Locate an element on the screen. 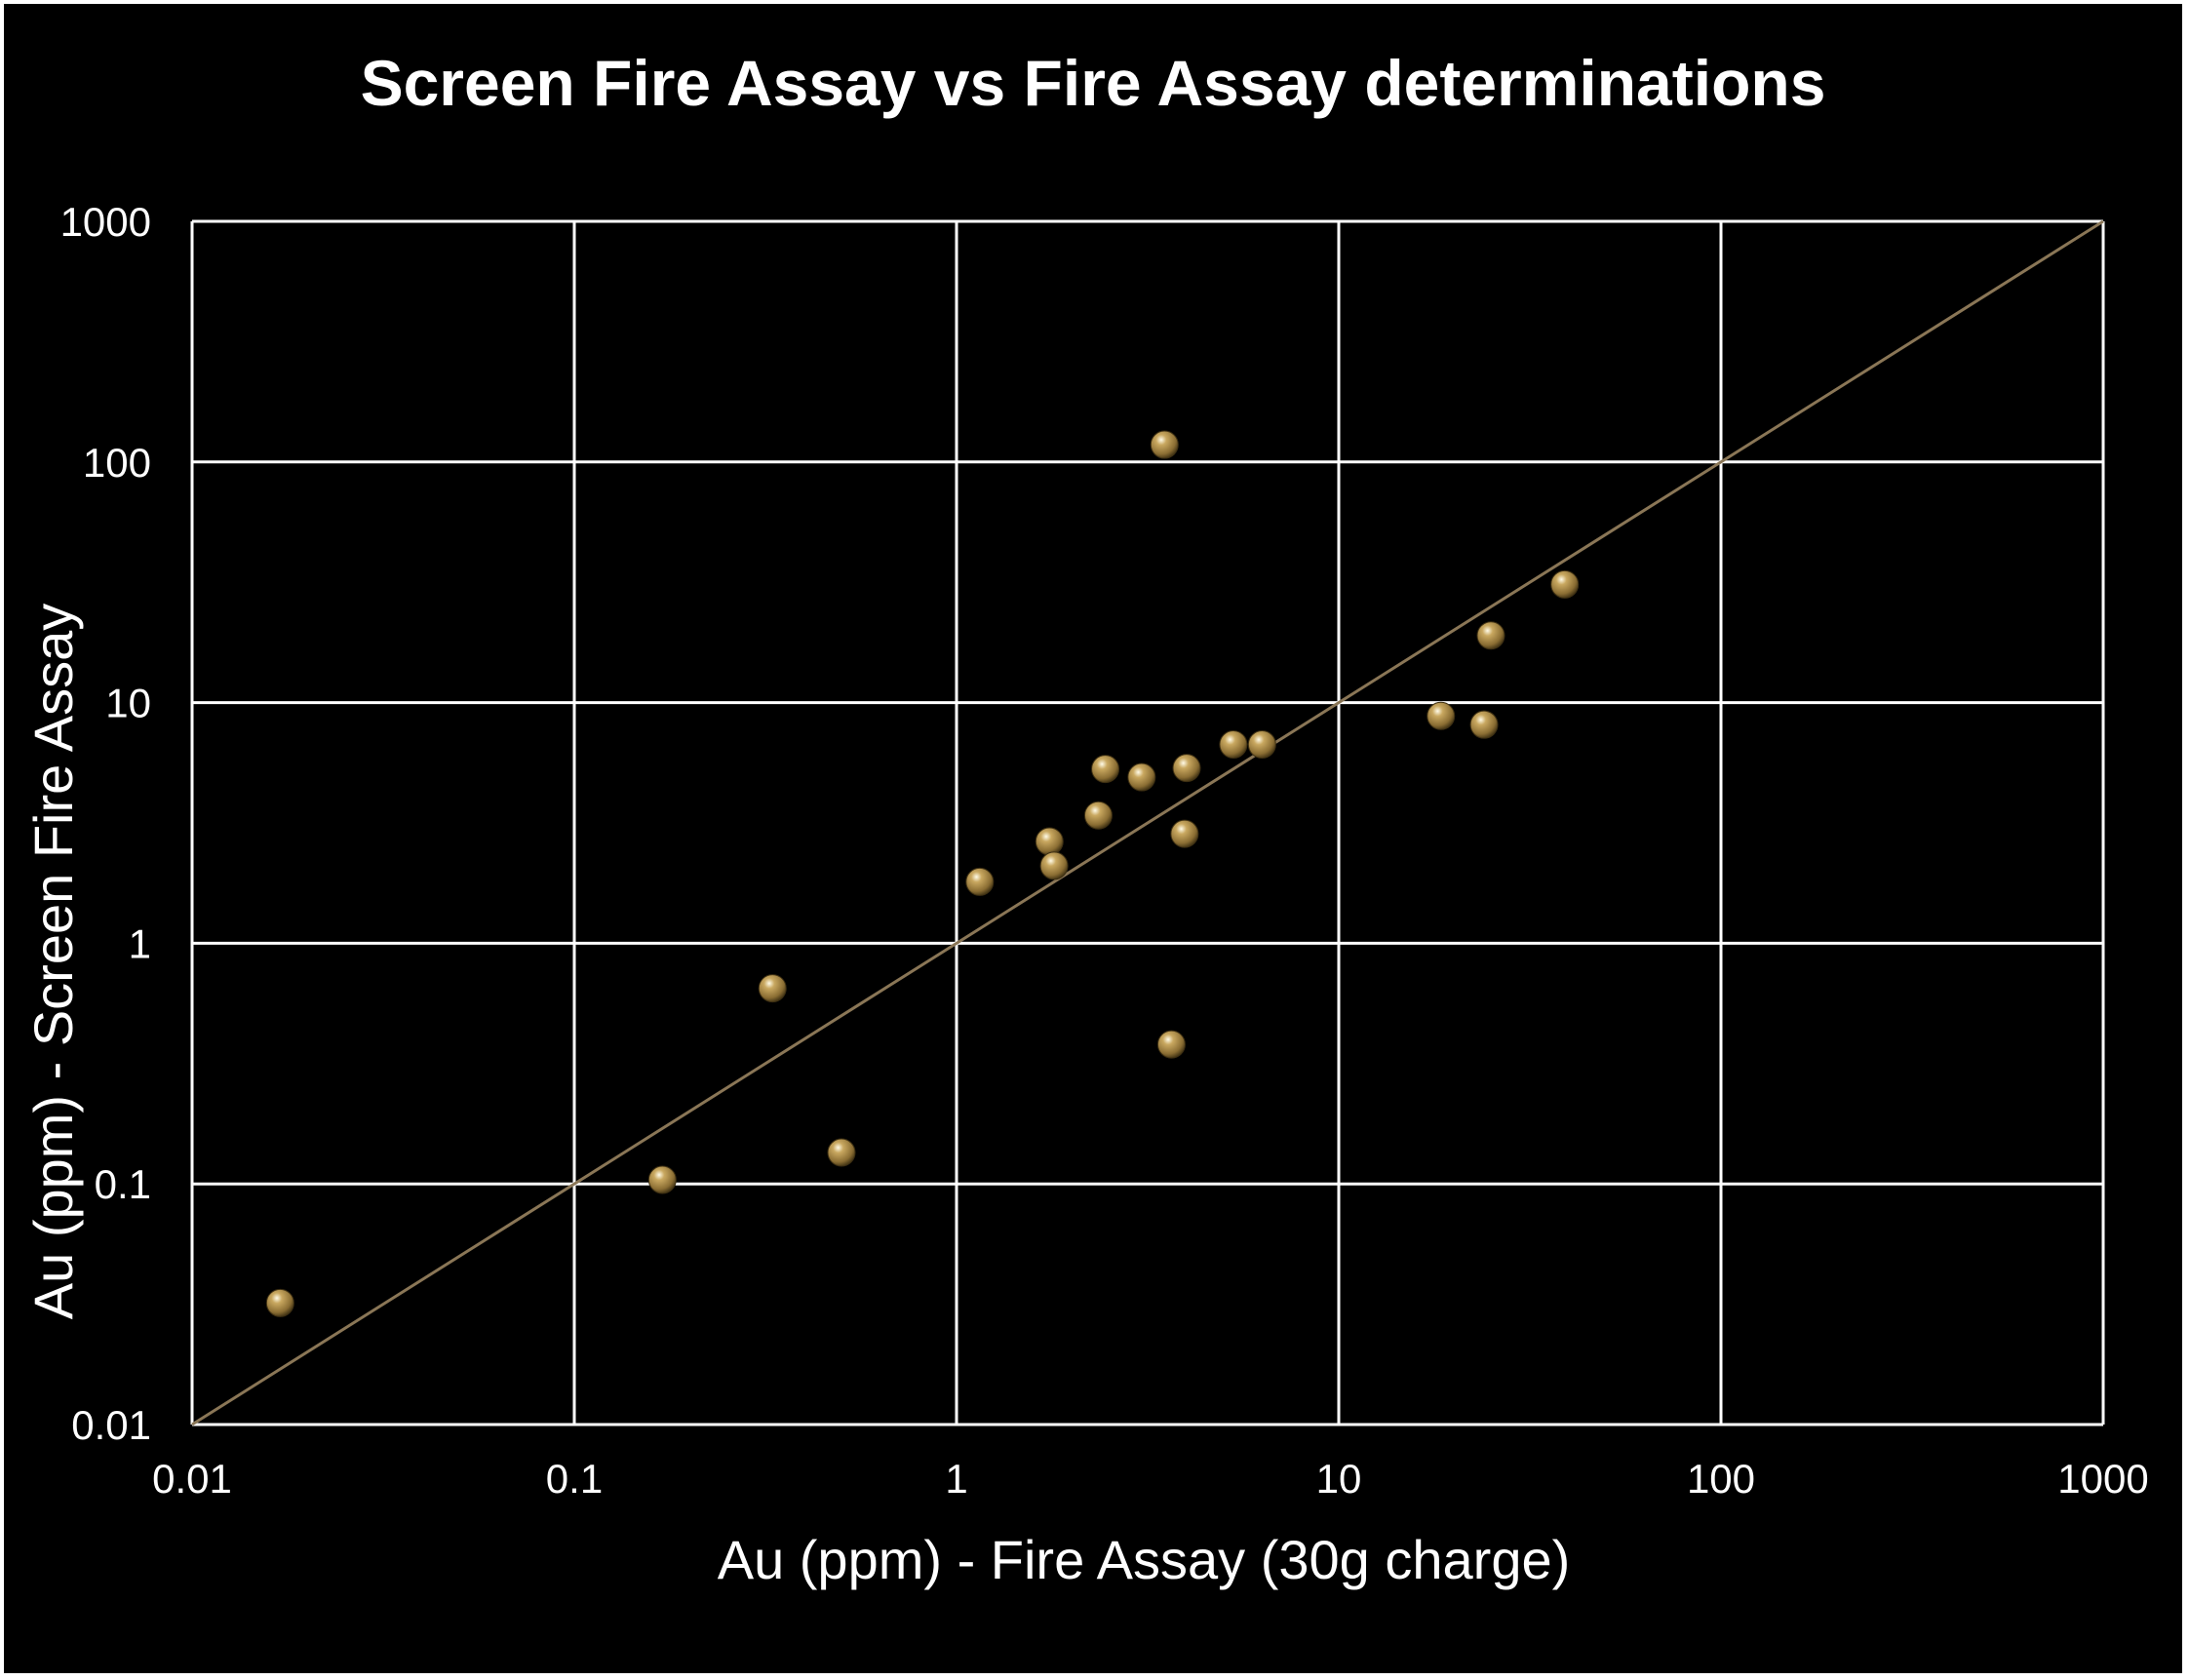  x-tick-label: 100 is located at coordinates (1721, 1479).